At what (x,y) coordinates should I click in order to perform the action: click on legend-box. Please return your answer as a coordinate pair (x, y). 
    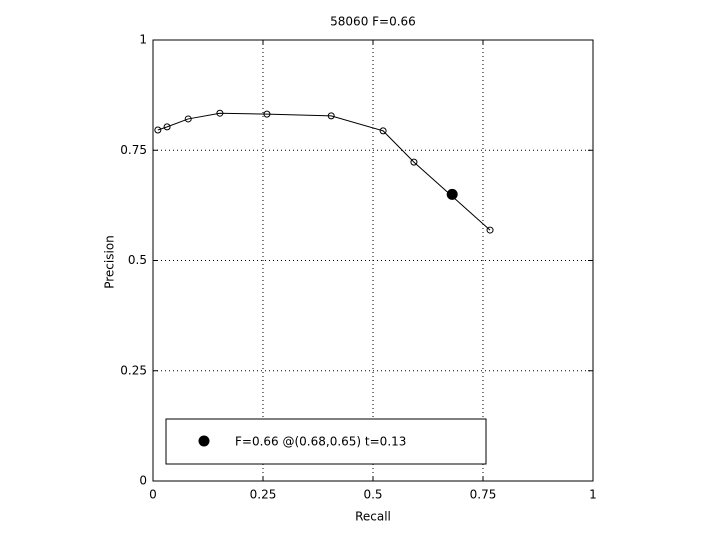
    Looking at the image, I should click on (326, 441).